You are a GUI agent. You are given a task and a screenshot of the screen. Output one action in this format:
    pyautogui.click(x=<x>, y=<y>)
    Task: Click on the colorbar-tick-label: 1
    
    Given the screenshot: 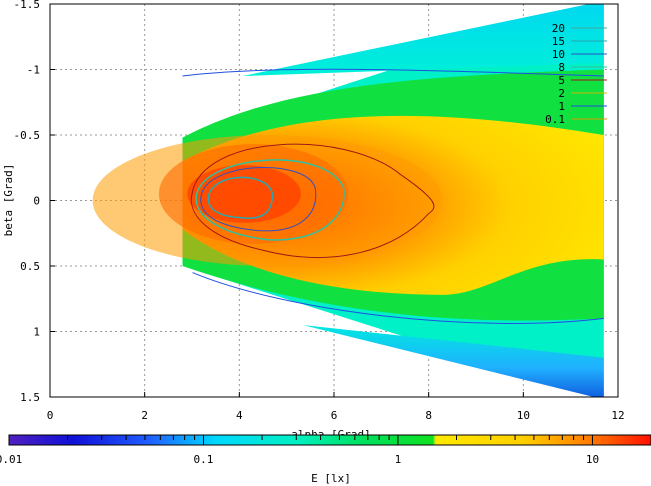 What is the action you would take?
    pyautogui.click(x=398, y=459)
    